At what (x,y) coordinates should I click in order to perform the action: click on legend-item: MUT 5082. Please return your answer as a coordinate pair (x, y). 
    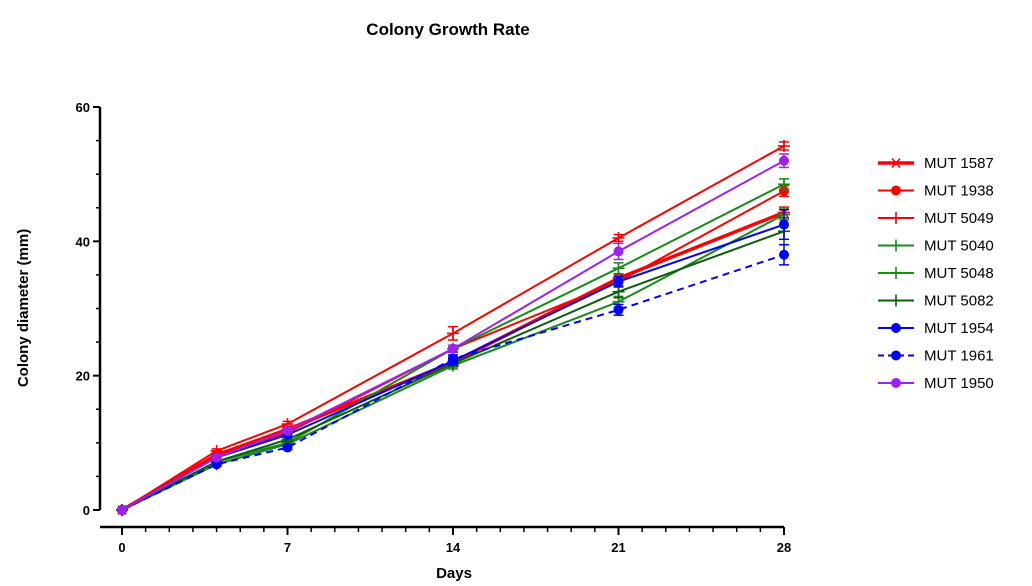
    Looking at the image, I should click on (936, 301).